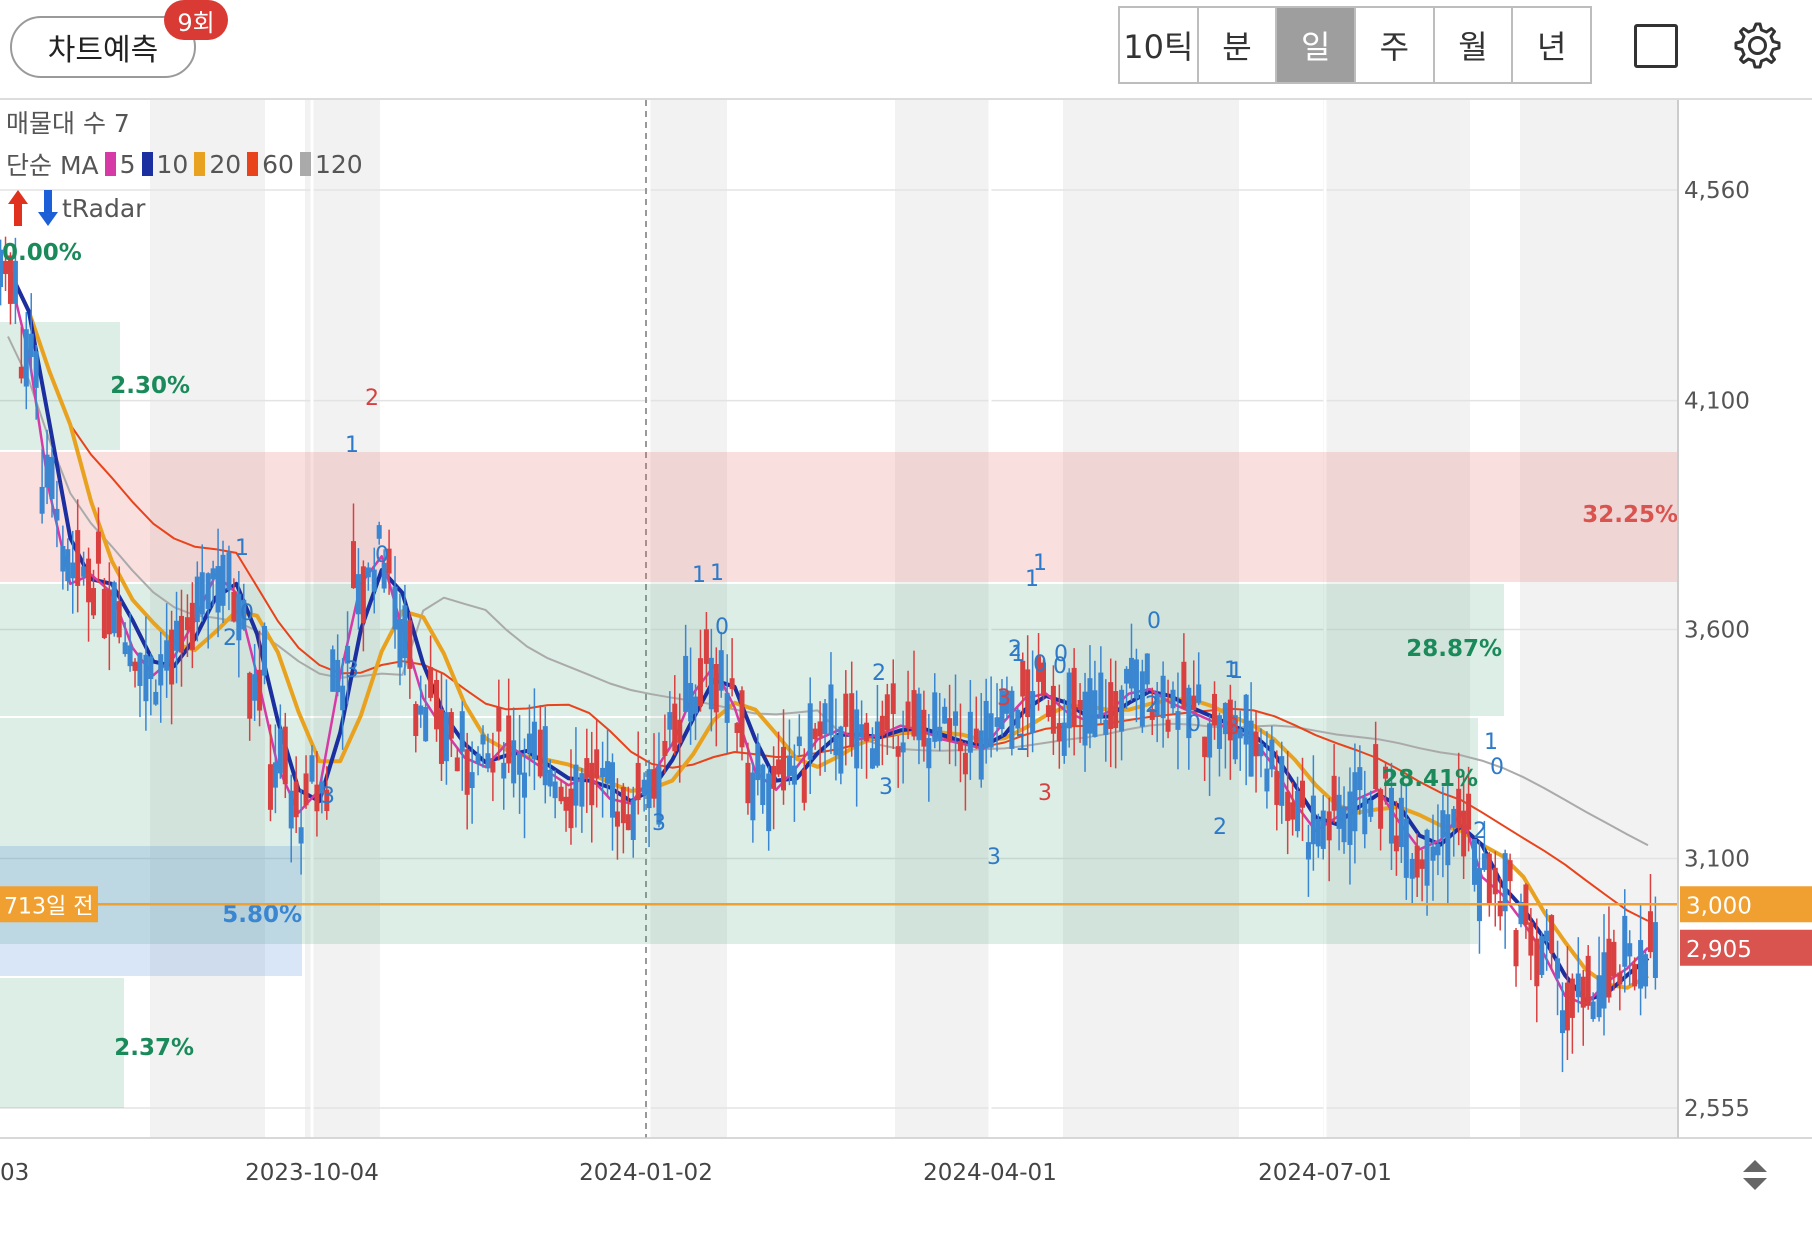 The height and width of the screenshot is (1236, 1812). I want to click on y-tick-label: 4,100, so click(1717, 402).